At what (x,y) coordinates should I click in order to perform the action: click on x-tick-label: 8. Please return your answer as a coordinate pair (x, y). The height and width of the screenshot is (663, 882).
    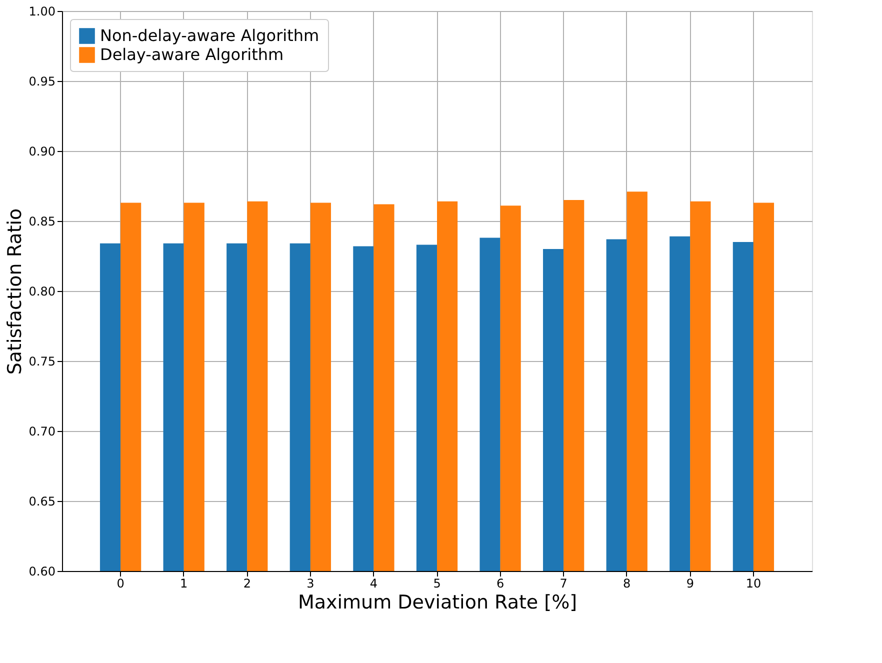
    Looking at the image, I should click on (627, 583).